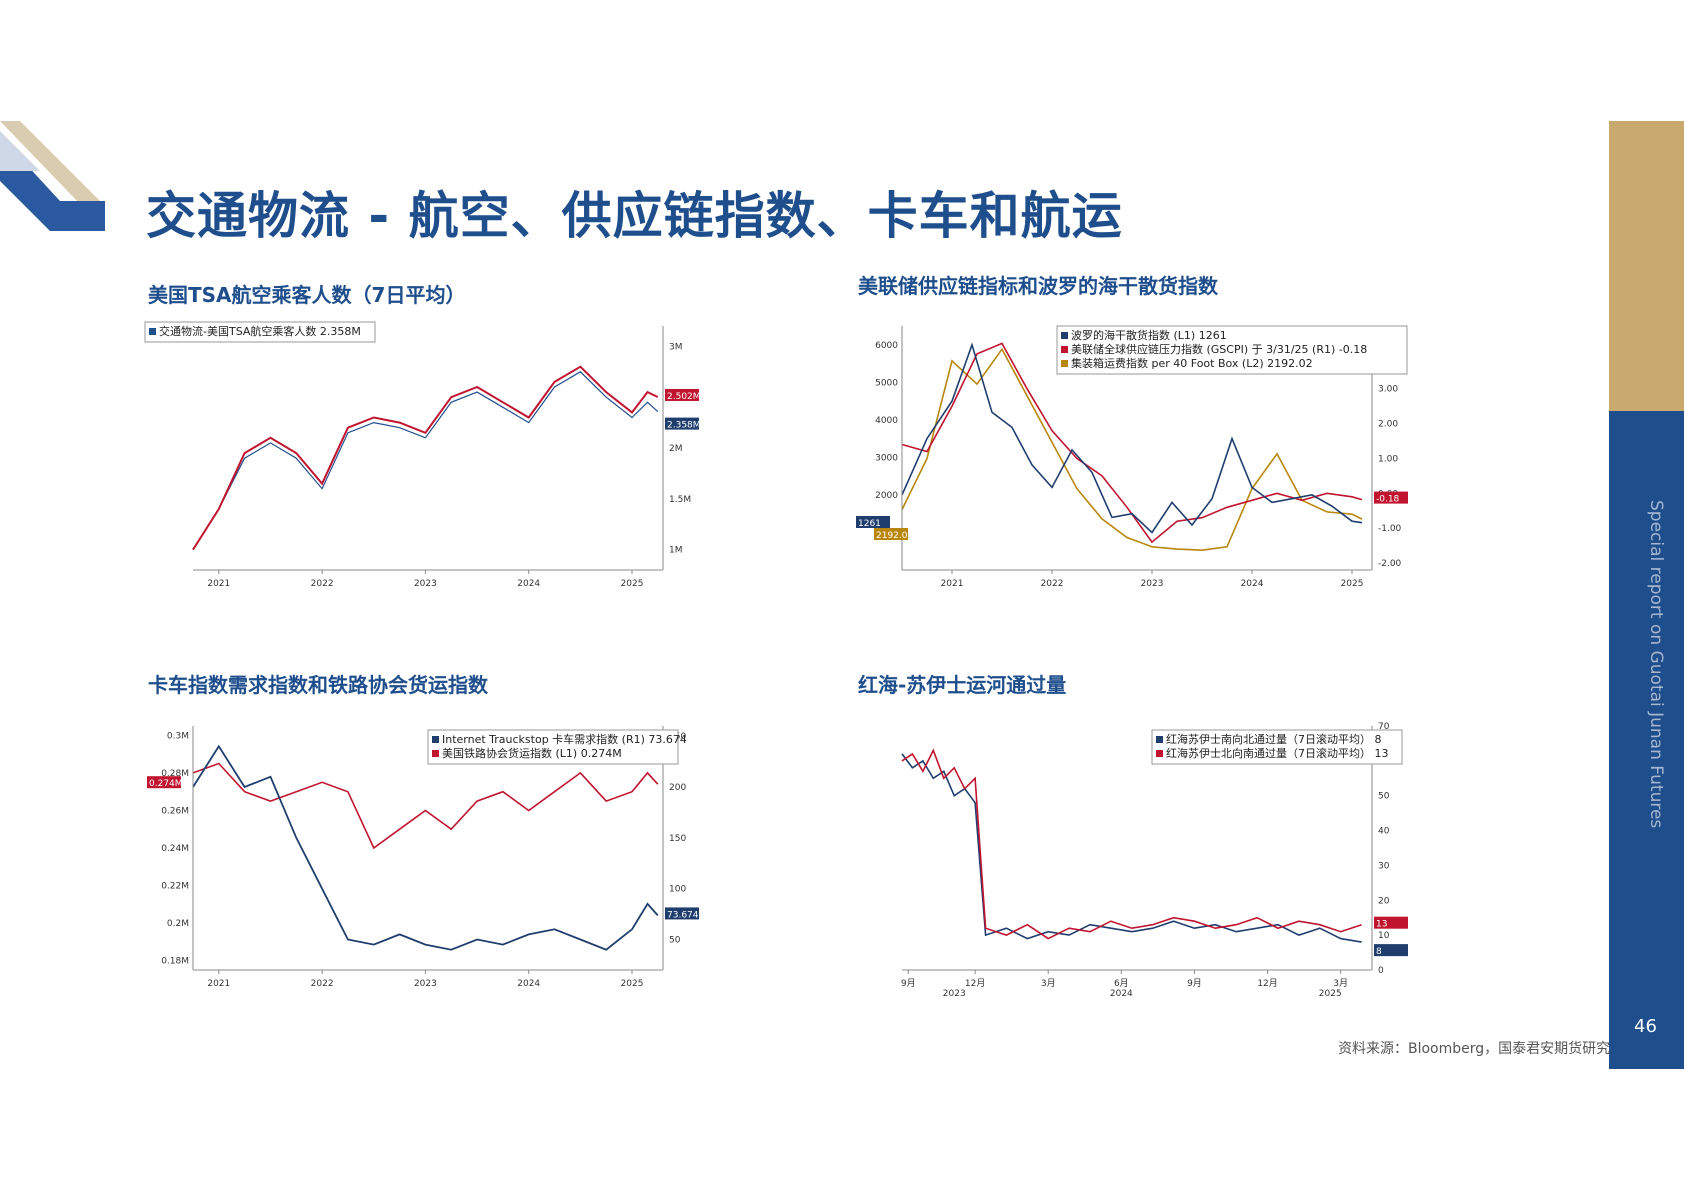 This screenshot has width=1684, height=1191. I want to click on legend-entry: 红海苏伊士北向南通过量（7日滚动平均） 13, so click(1277, 753).